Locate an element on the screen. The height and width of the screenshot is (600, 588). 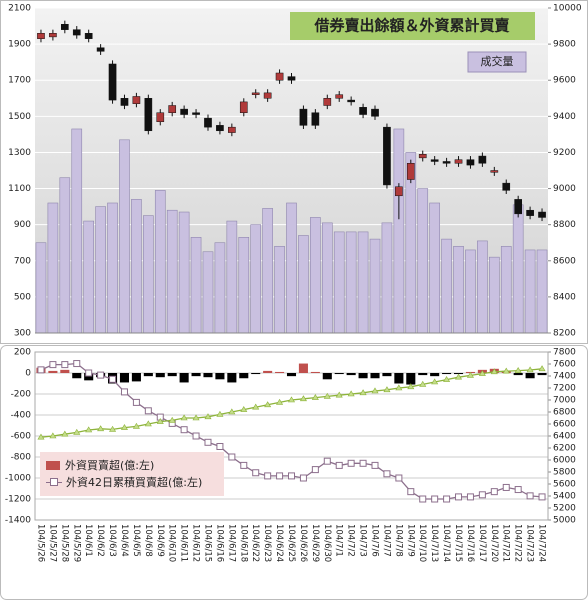
y2-tick-label: 9600 is located at coordinates (564, 81).